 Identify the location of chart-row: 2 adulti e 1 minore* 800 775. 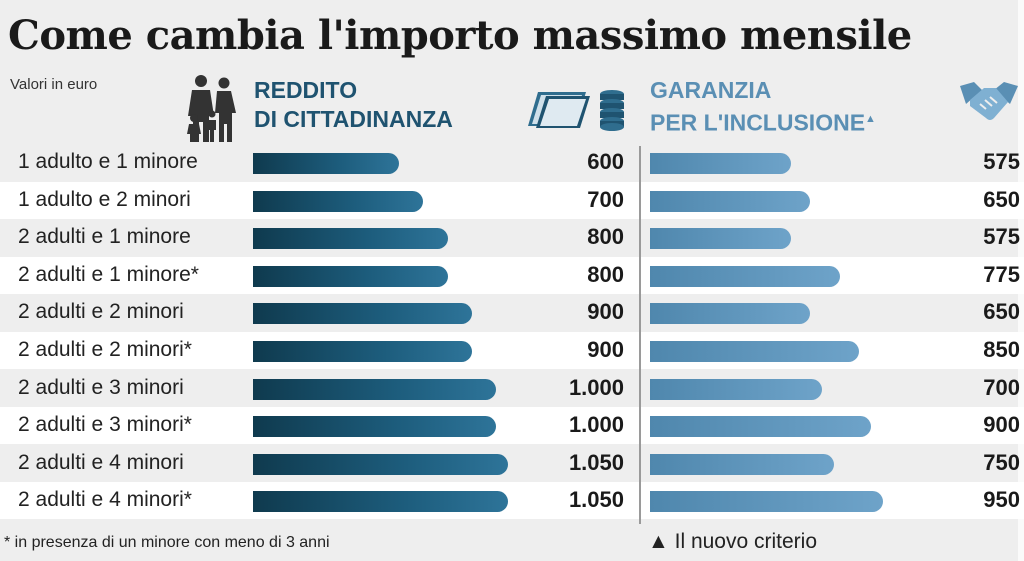
(512, 275).